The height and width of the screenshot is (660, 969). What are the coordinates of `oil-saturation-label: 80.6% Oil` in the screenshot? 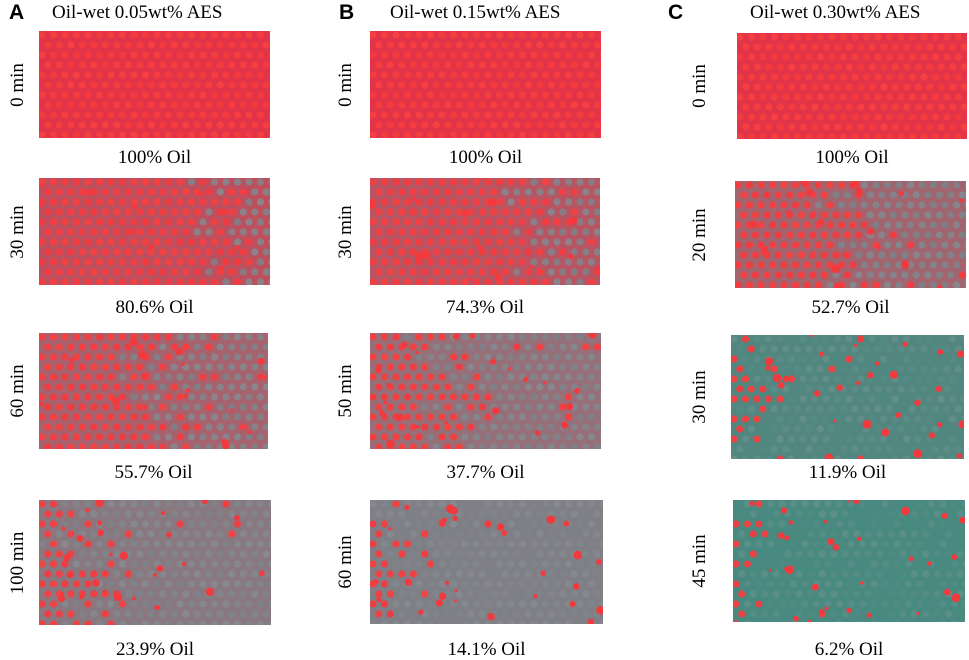 It's located at (154, 307).